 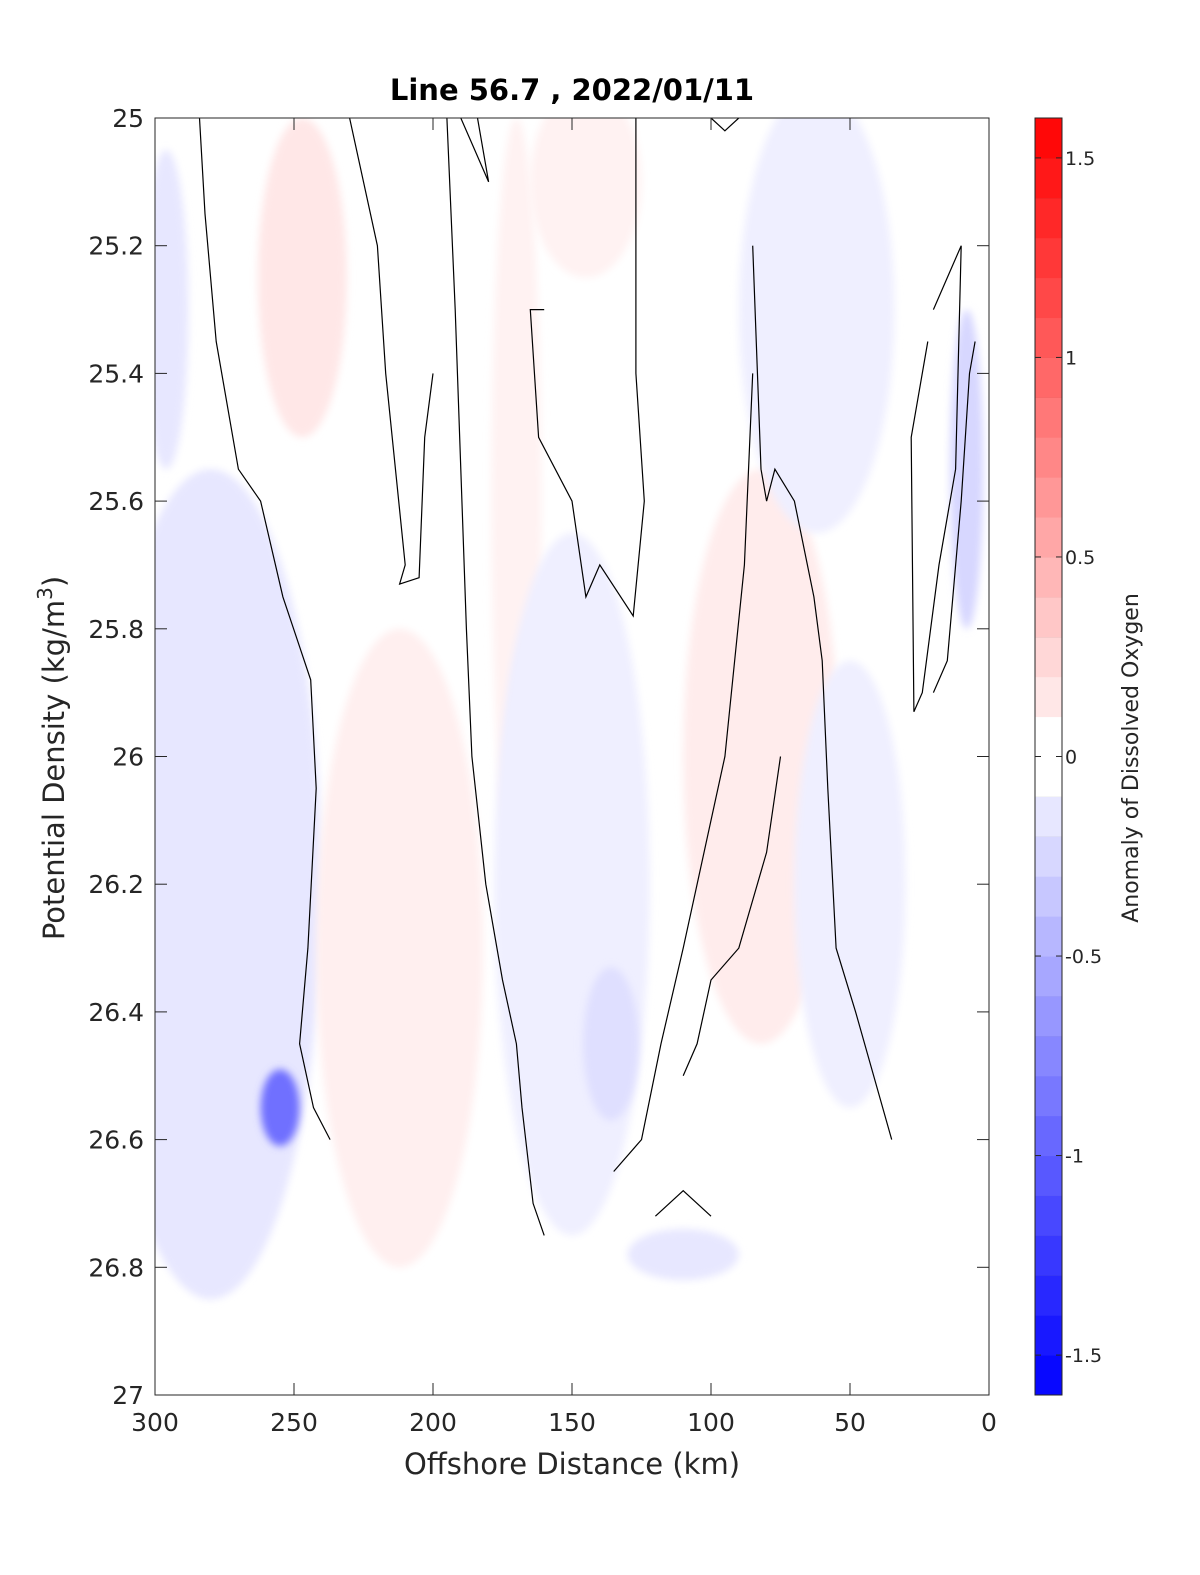 I want to click on x-tick-label: 100, so click(x=711, y=1422).